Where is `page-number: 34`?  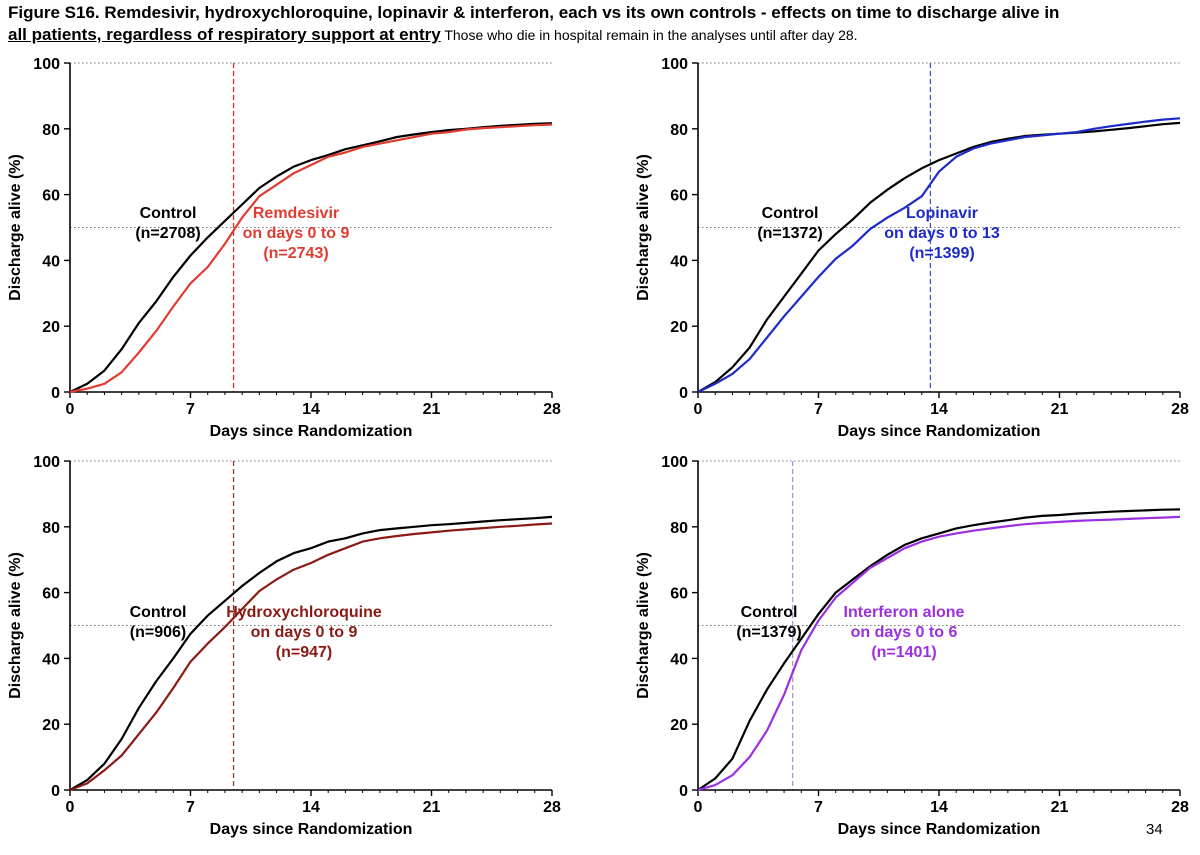
page-number: 34 is located at coordinates (1154, 829).